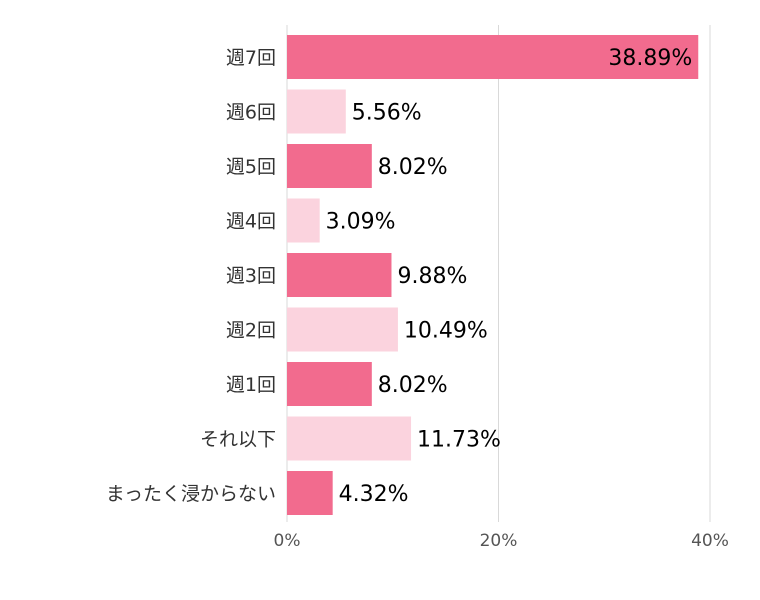  What do you see at coordinates (361, 222) in the screenshot?
I see `data-label: 3.09%` at bounding box center [361, 222].